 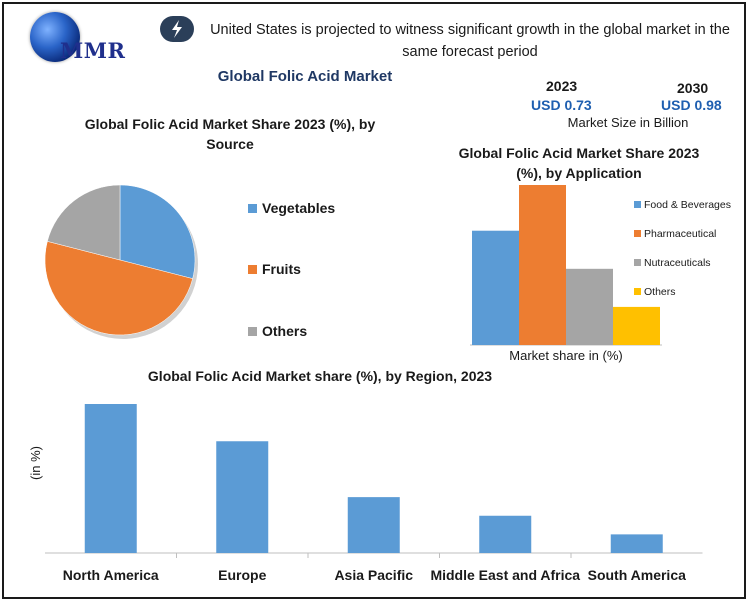 I want to click on market-size-caption: Market Size in Billion, so click(x=628, y=122).